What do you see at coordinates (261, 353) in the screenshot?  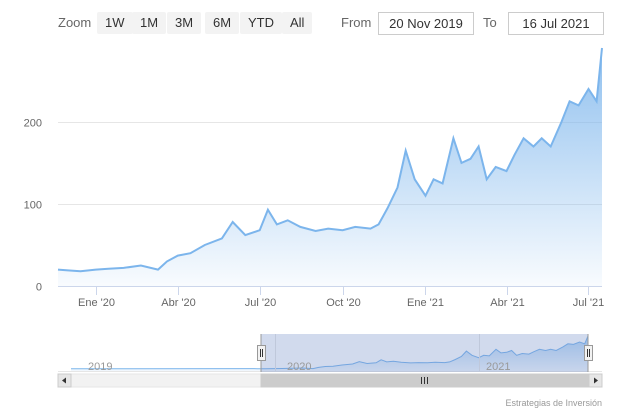 I see `navigator-left-handle` at bounding box center [261, 353].